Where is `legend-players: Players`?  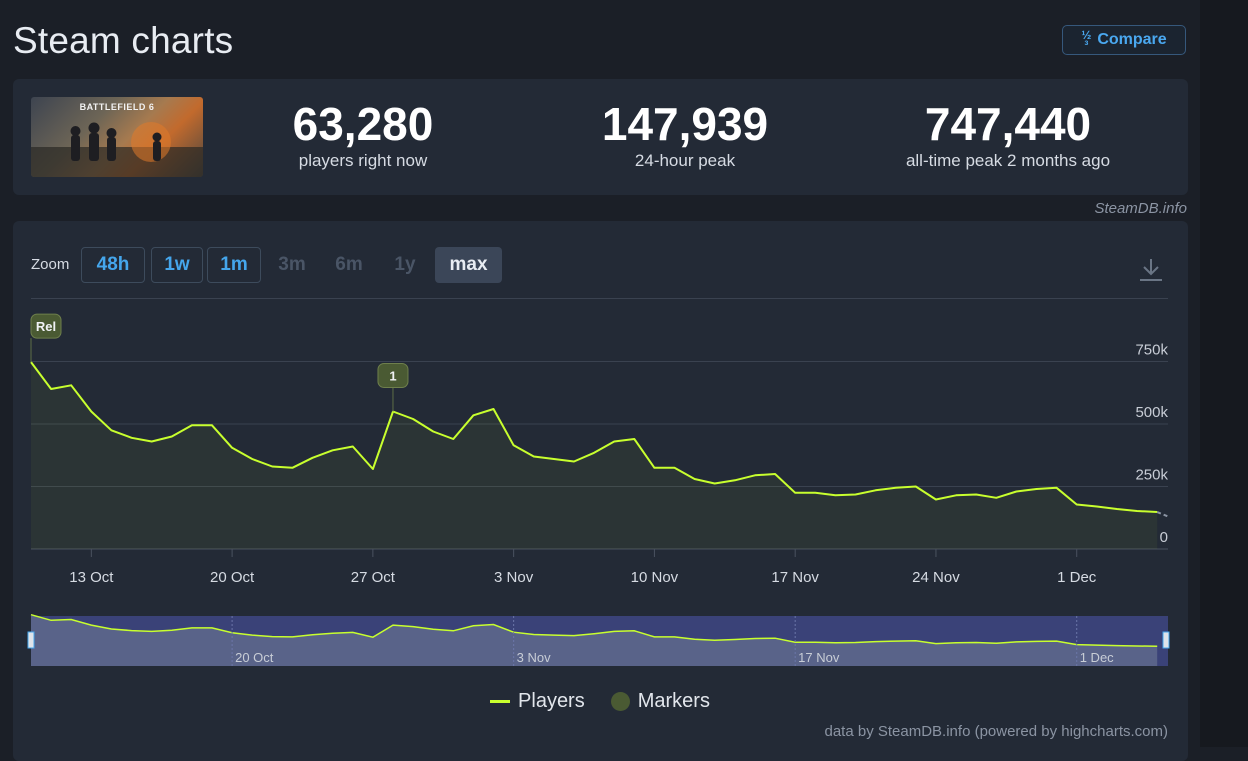
legend-players: Players is located at coordinates (537, 701).